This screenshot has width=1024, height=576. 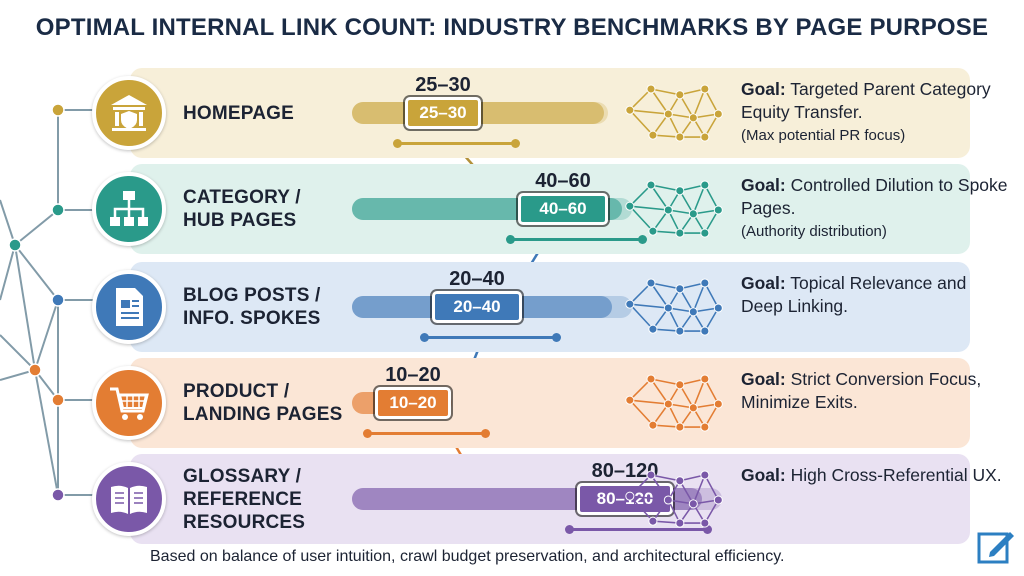 What do you see at coordinates (563, 181) in the screenshot?
I see `range-top-label: 40–60` at bounding box center [563, 181].